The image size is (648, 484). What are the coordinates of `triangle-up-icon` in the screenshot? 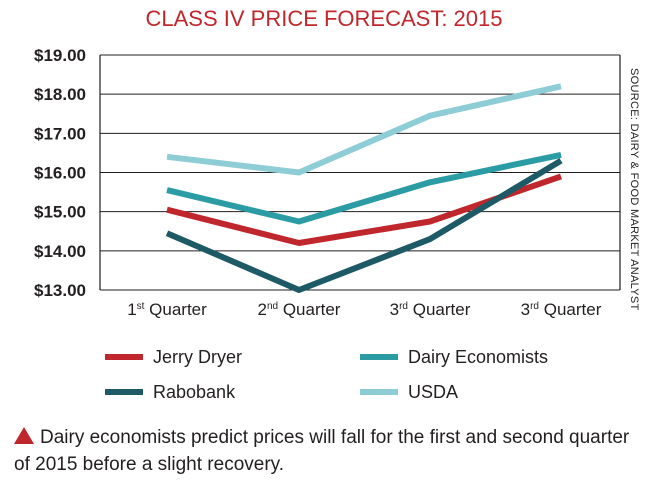 It's located at (24, 435).